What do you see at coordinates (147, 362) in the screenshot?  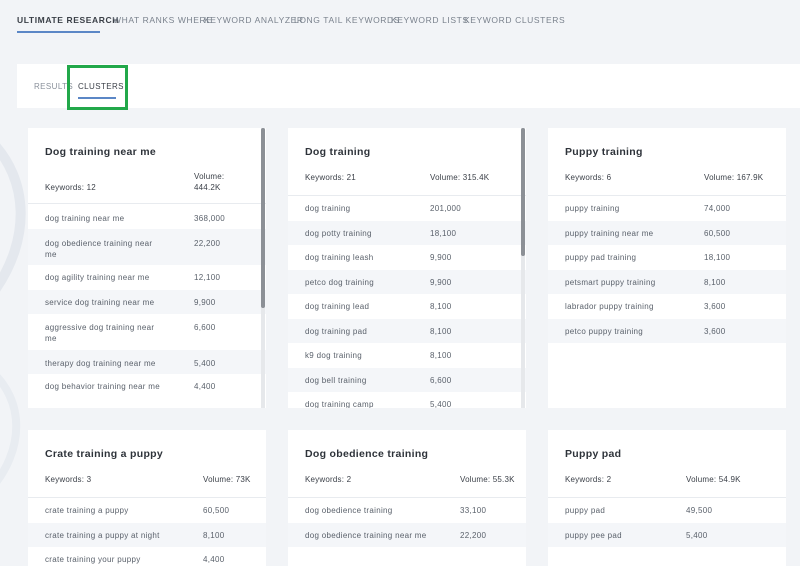 I see `keyword-row: therapy dog training near me 5,400` at bounding box center [147, 362].